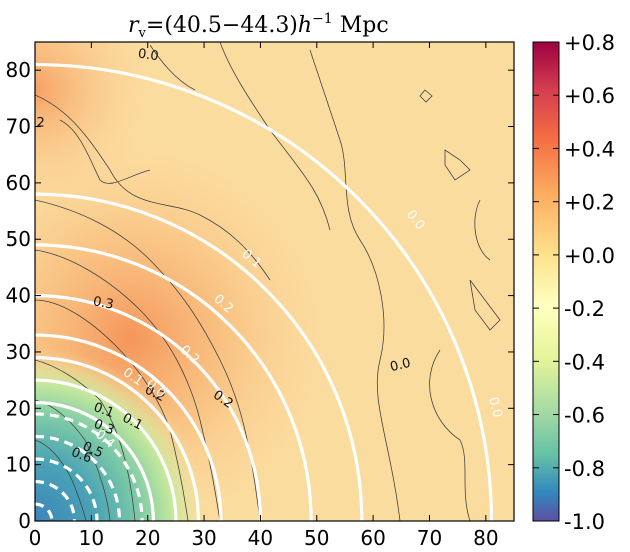  I want to click on y-tick-label: 40, so click(18, 296).